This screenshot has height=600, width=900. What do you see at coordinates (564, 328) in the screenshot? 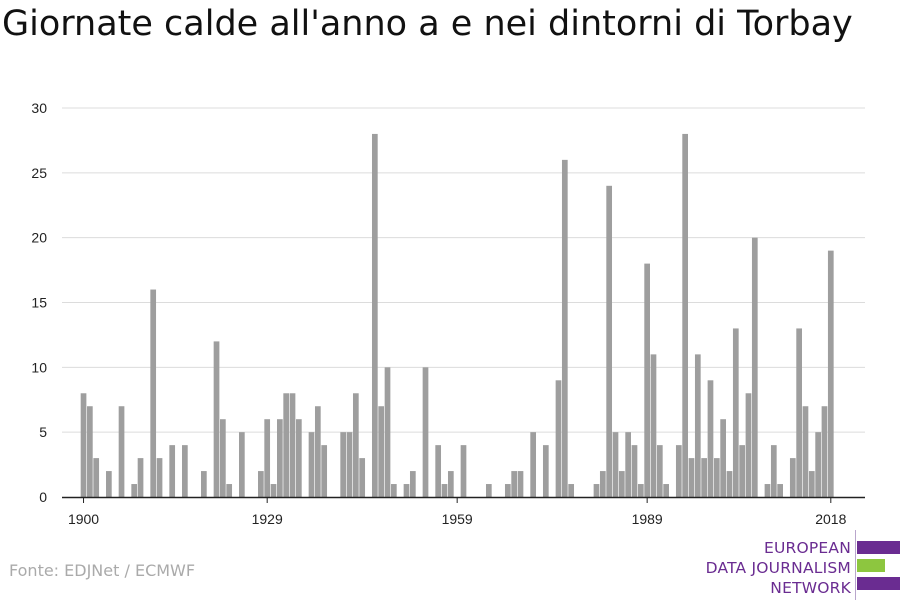
I see `bar-1976` at bounding box center [564, 328].